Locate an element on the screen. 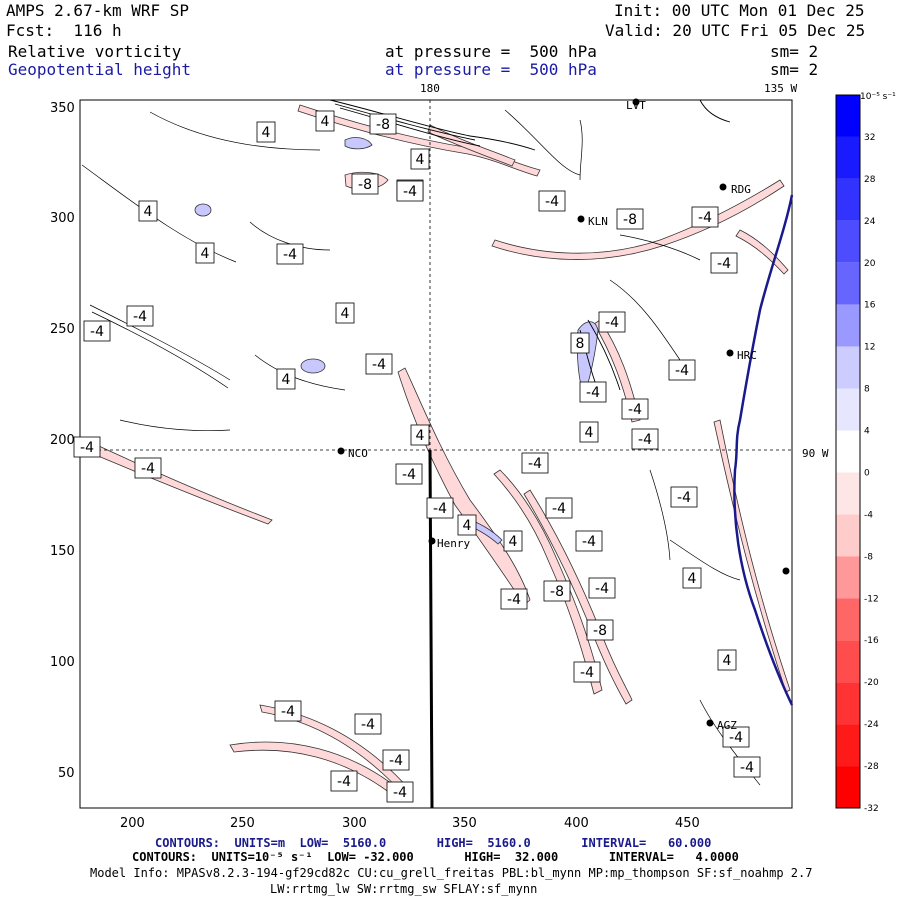  colorbar-level-label: -28 is located at coordinates (871, 767).